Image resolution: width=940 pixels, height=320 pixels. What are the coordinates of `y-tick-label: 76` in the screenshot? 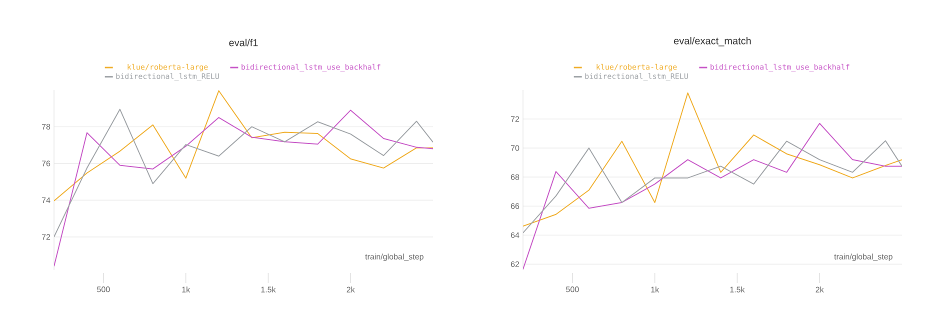 It's located at (46, 163).